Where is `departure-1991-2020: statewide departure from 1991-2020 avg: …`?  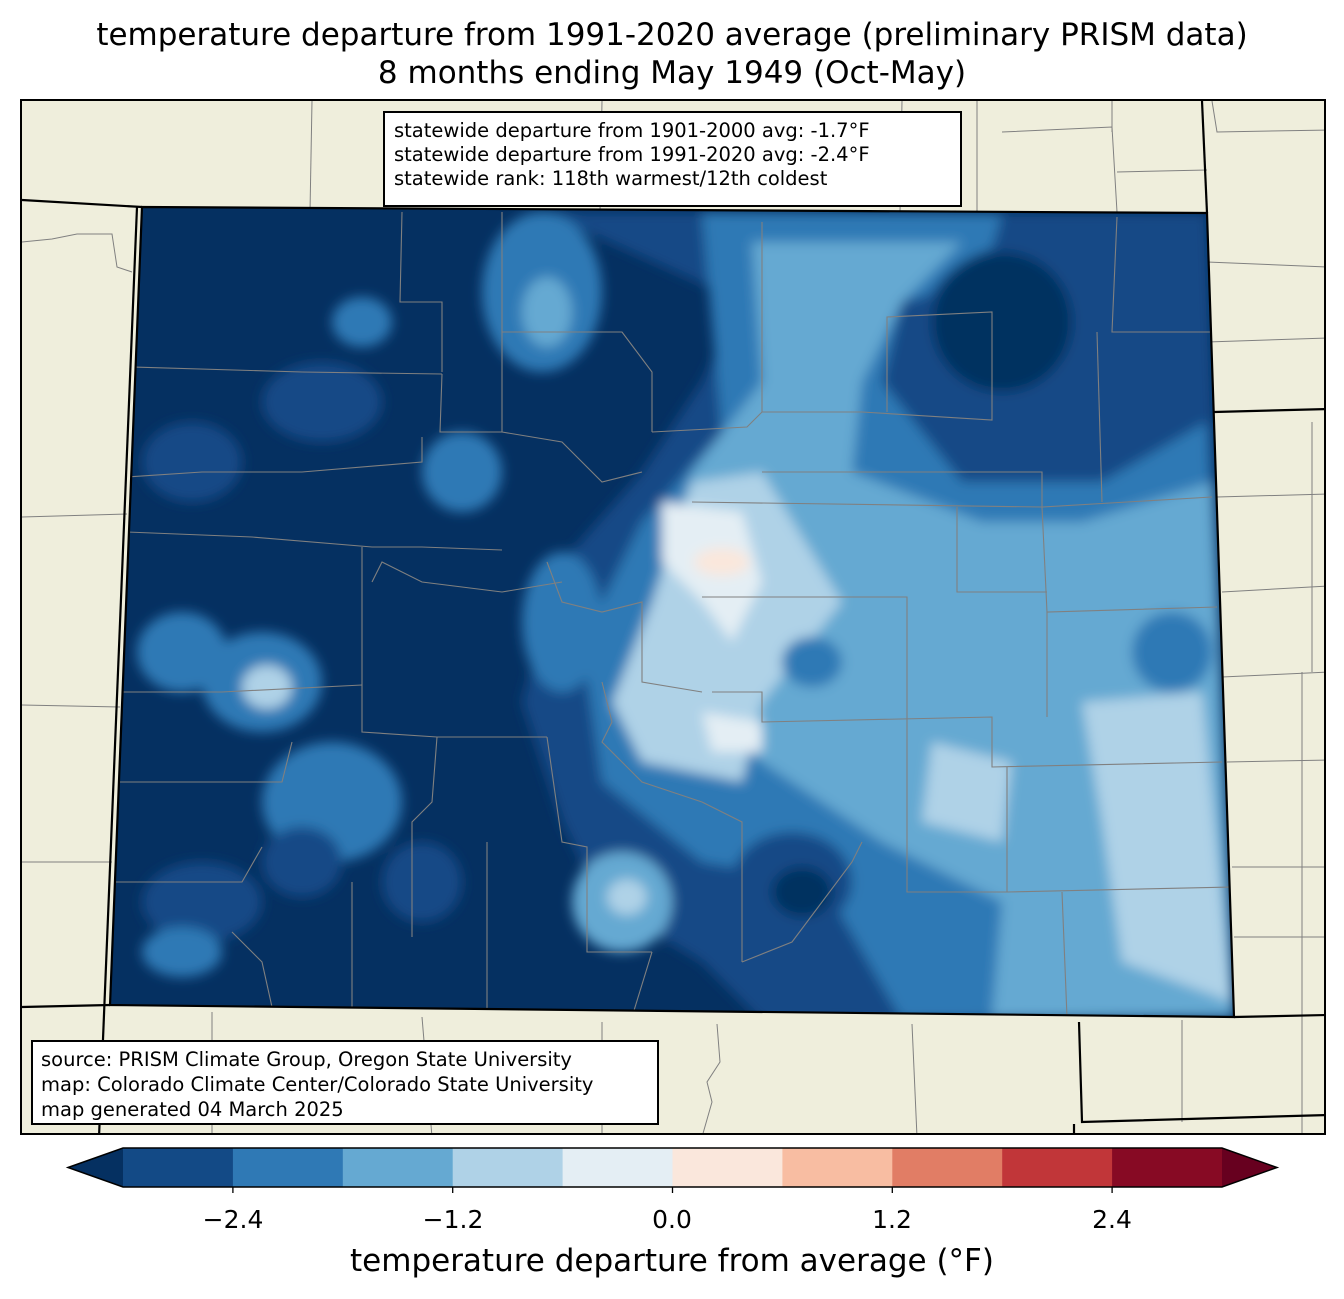
departure-1991-2020: statewide departure from 1991-2020 avg: … is located at coordinates (632, 154).